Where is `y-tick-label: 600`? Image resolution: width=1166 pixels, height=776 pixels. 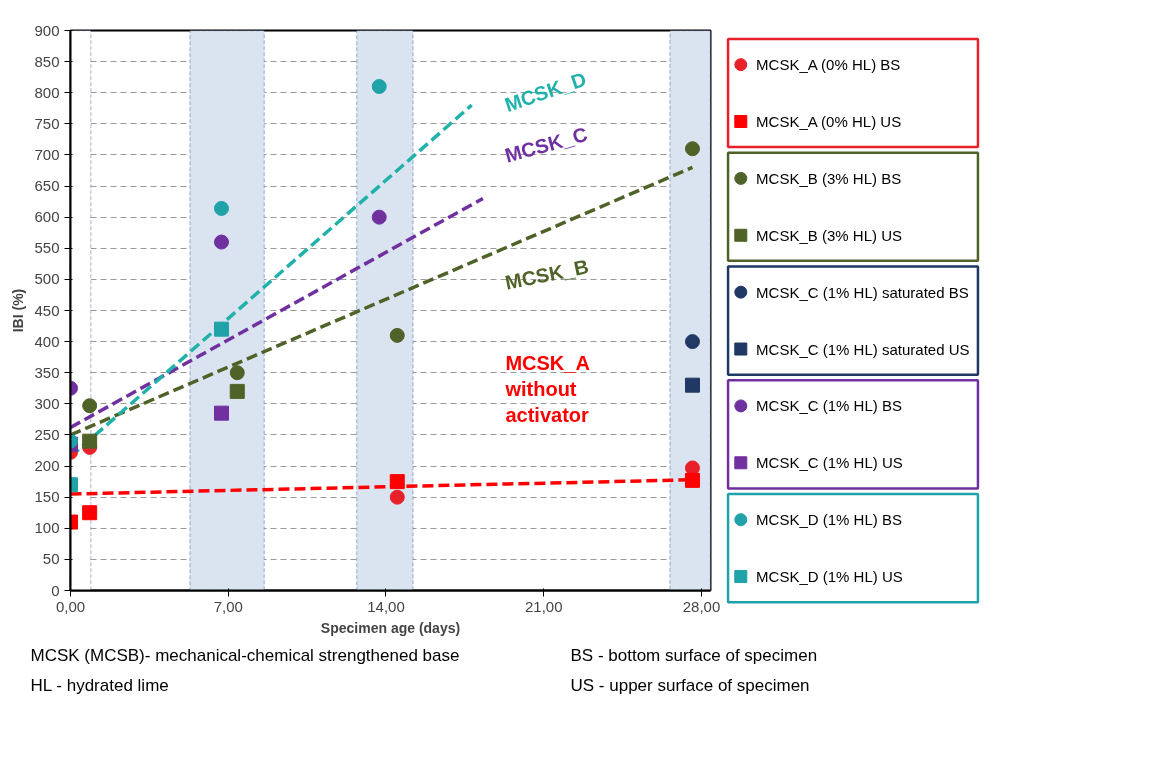 y-tick-label: 600 is located at coordinates (47, 217).